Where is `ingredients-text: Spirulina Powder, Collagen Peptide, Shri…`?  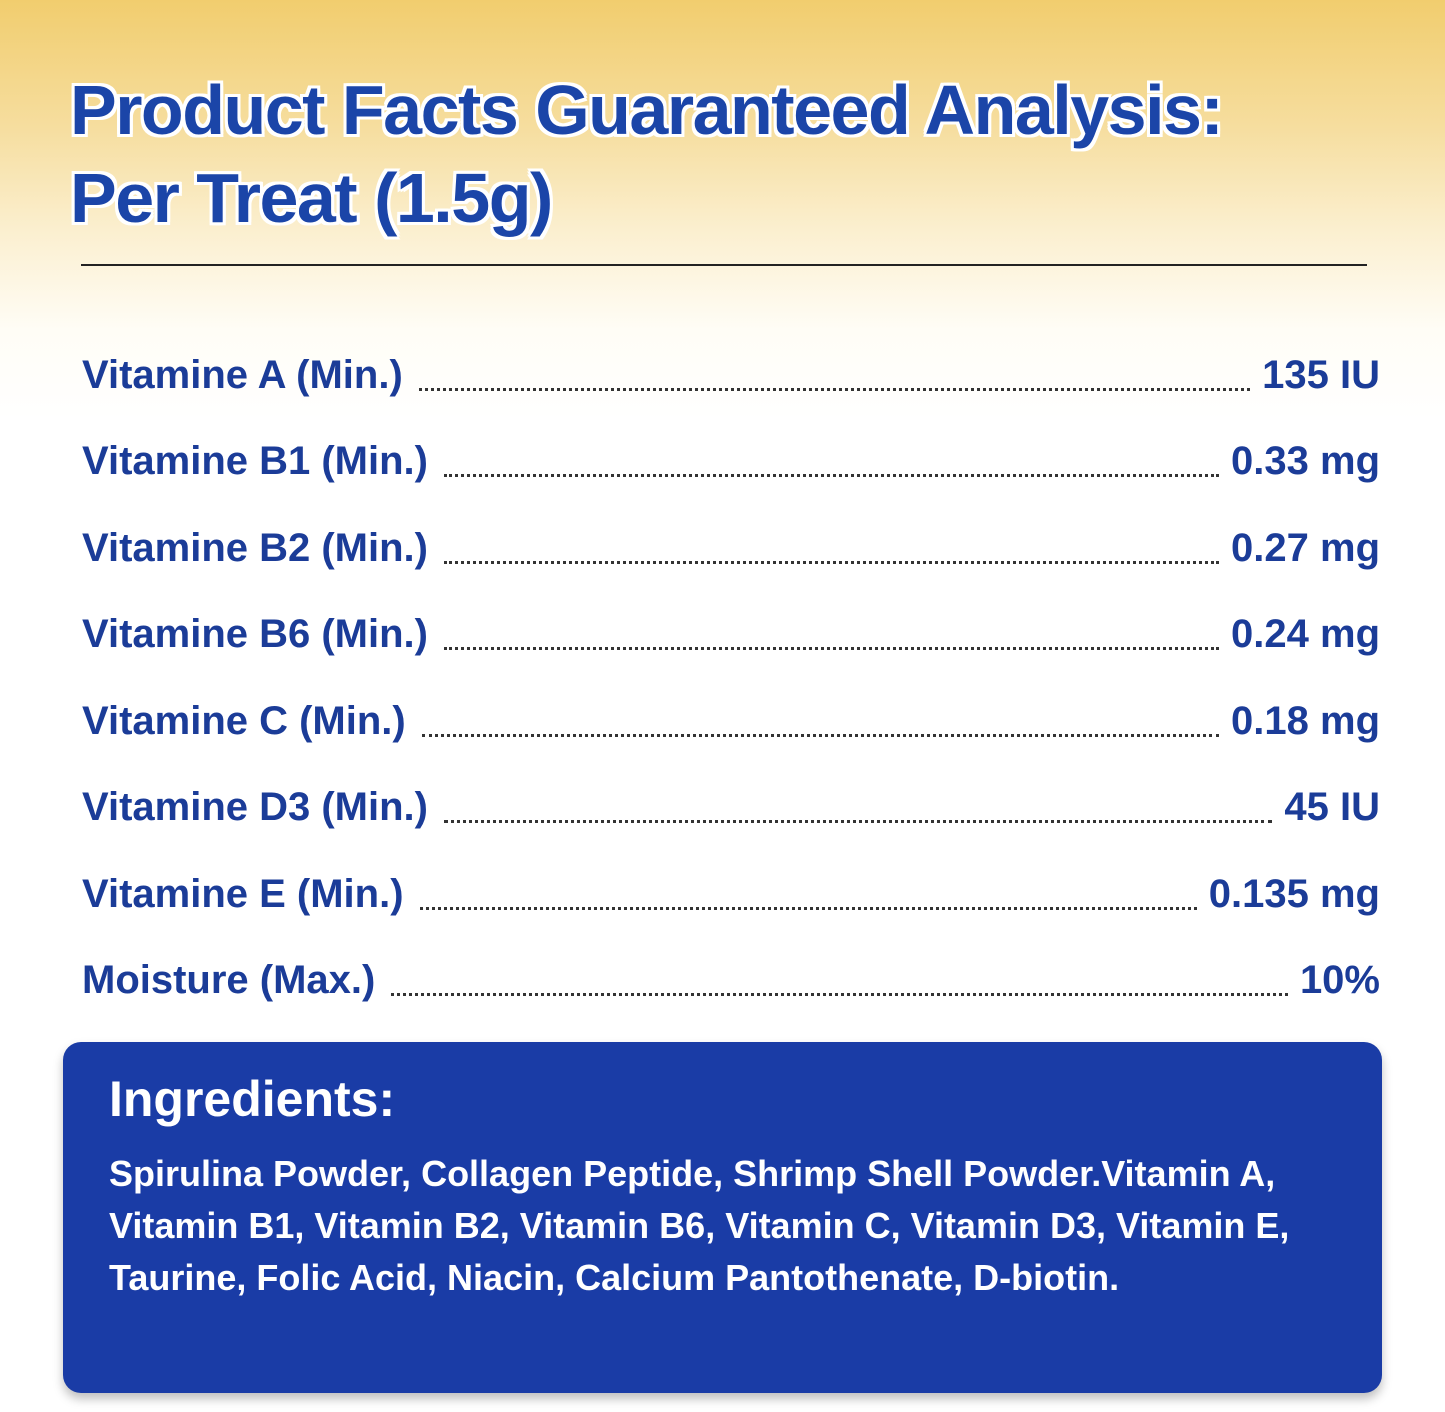
ingredients-text: Spirulina Powder, Collagen Peptide, Shri… is located at coordinates (699, 1225).